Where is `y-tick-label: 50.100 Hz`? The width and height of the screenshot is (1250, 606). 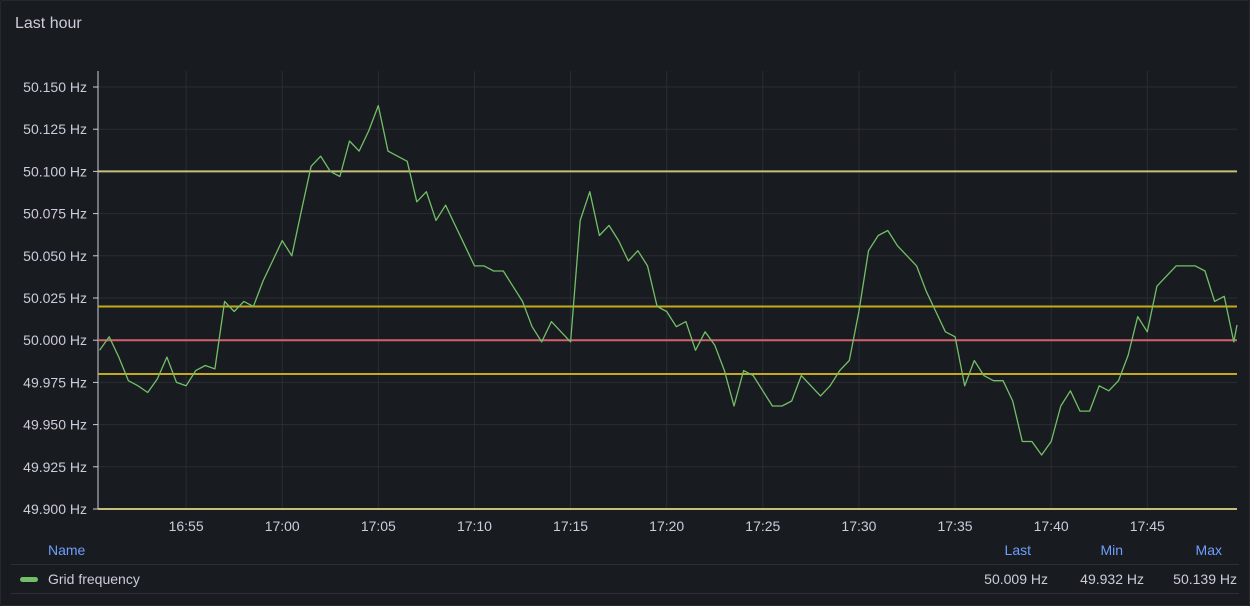
y-tick-label: 50.100 Hz is located at coordinates (55, 171).